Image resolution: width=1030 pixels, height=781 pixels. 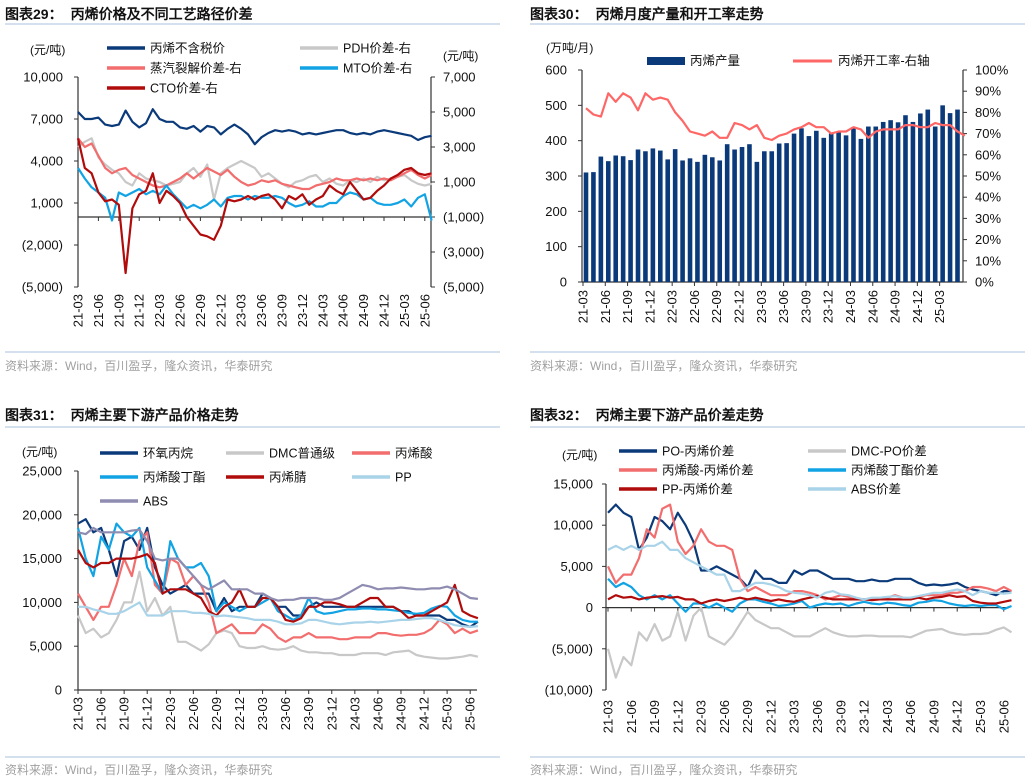 I want to click on legend-label: 丙烯酸丁酯价差, so click(x=895, y=470).